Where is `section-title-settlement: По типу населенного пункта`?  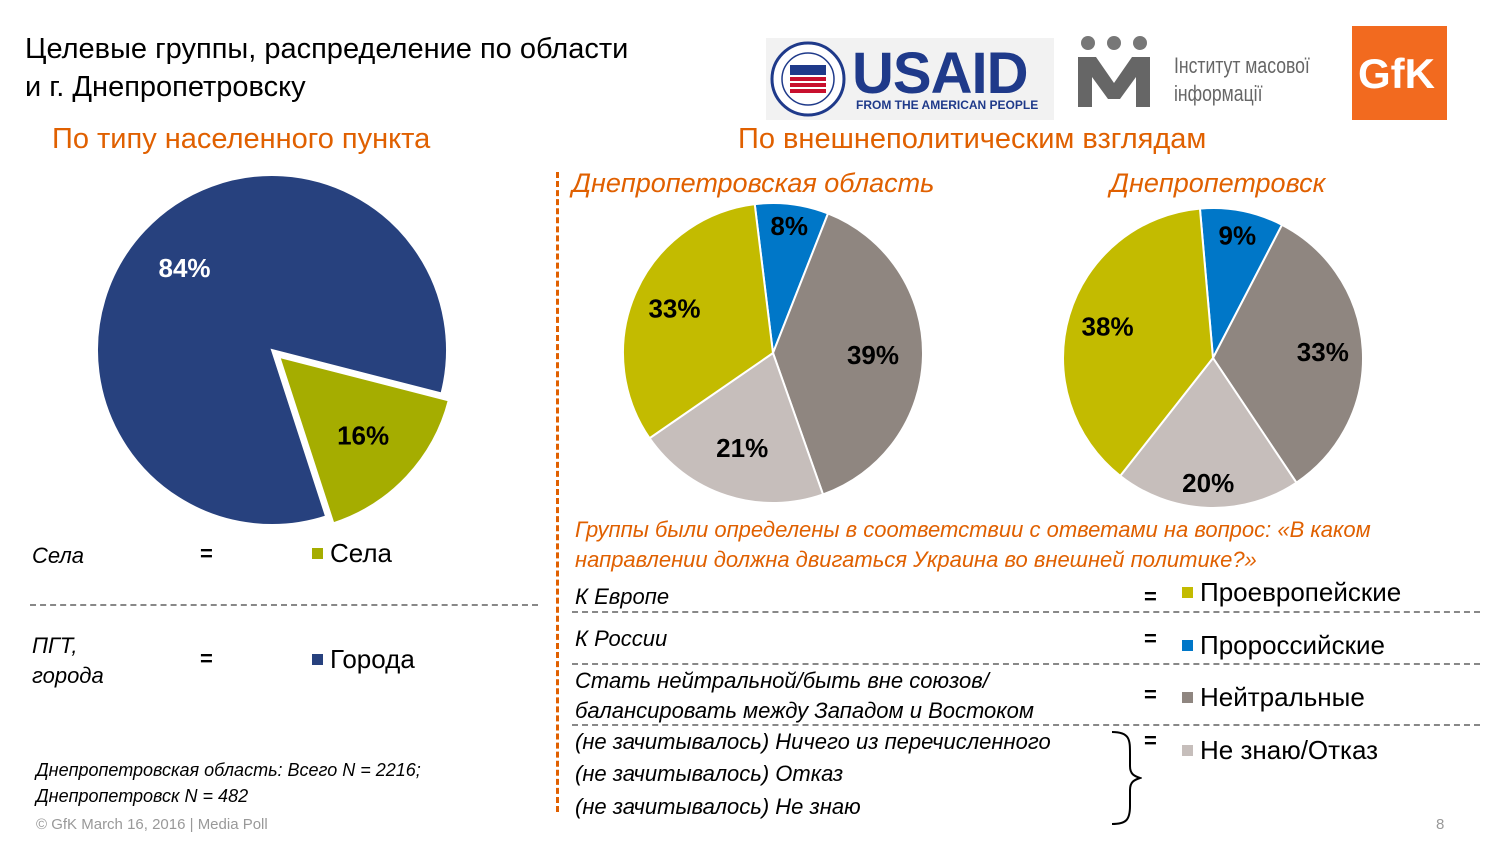 section-title-settlement: По типу населенного пункта is located at coordinates (241, 139).